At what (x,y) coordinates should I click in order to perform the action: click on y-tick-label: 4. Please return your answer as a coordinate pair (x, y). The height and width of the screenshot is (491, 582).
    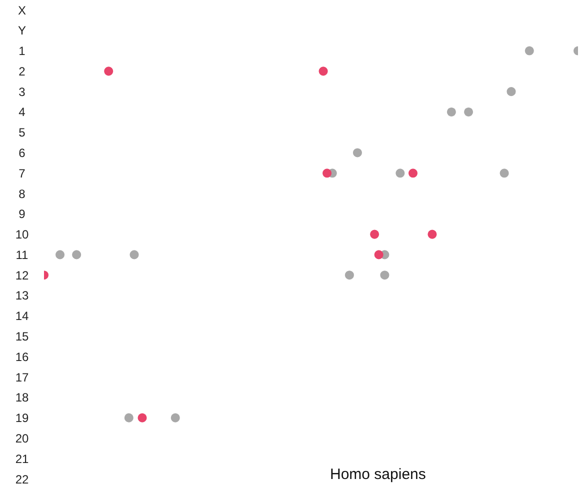
    Looking at the image, I should click on (22, 112).